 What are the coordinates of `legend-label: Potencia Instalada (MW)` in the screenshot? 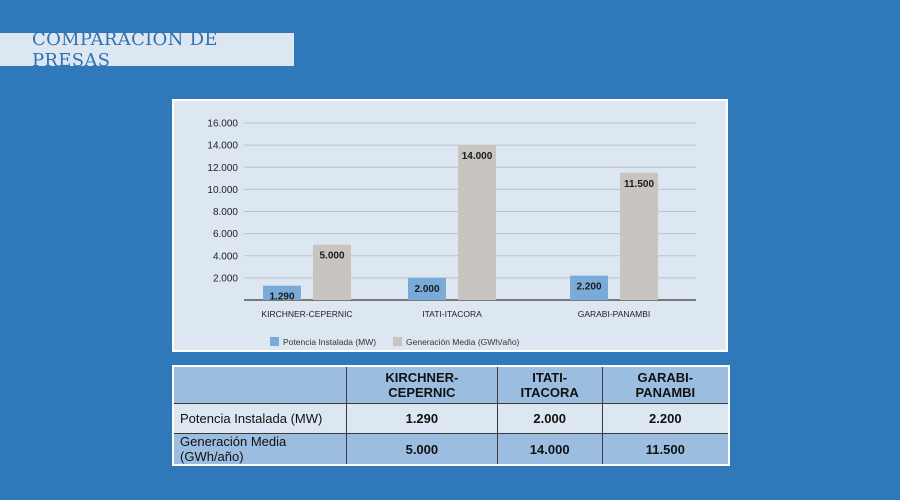 It's located at (329, 342).